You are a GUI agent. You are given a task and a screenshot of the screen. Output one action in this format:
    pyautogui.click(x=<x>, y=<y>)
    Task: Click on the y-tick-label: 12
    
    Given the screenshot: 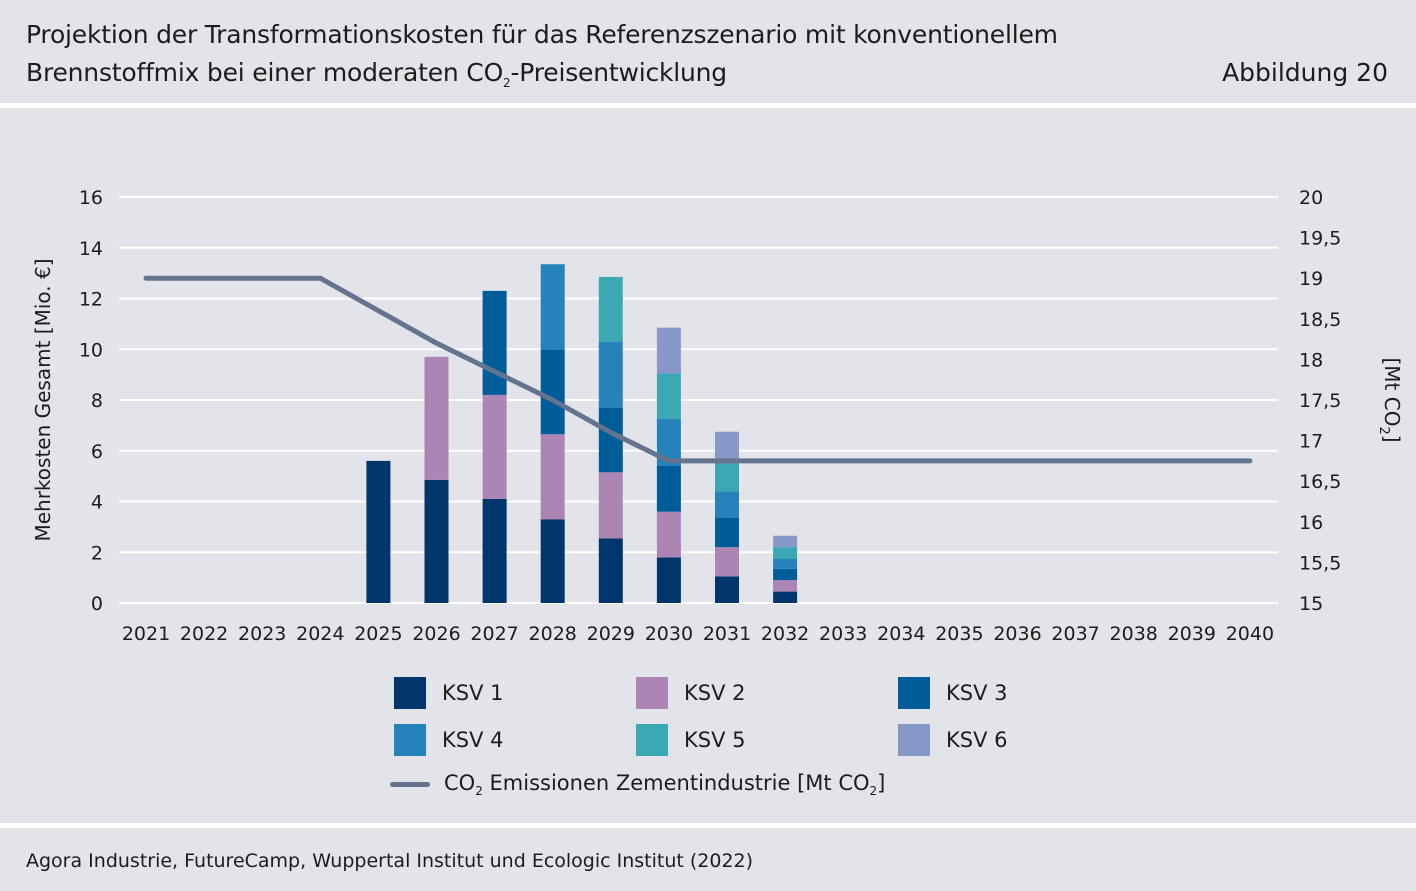 What is the action you would take?
    pyautogui.click(x=91, y=300)
    